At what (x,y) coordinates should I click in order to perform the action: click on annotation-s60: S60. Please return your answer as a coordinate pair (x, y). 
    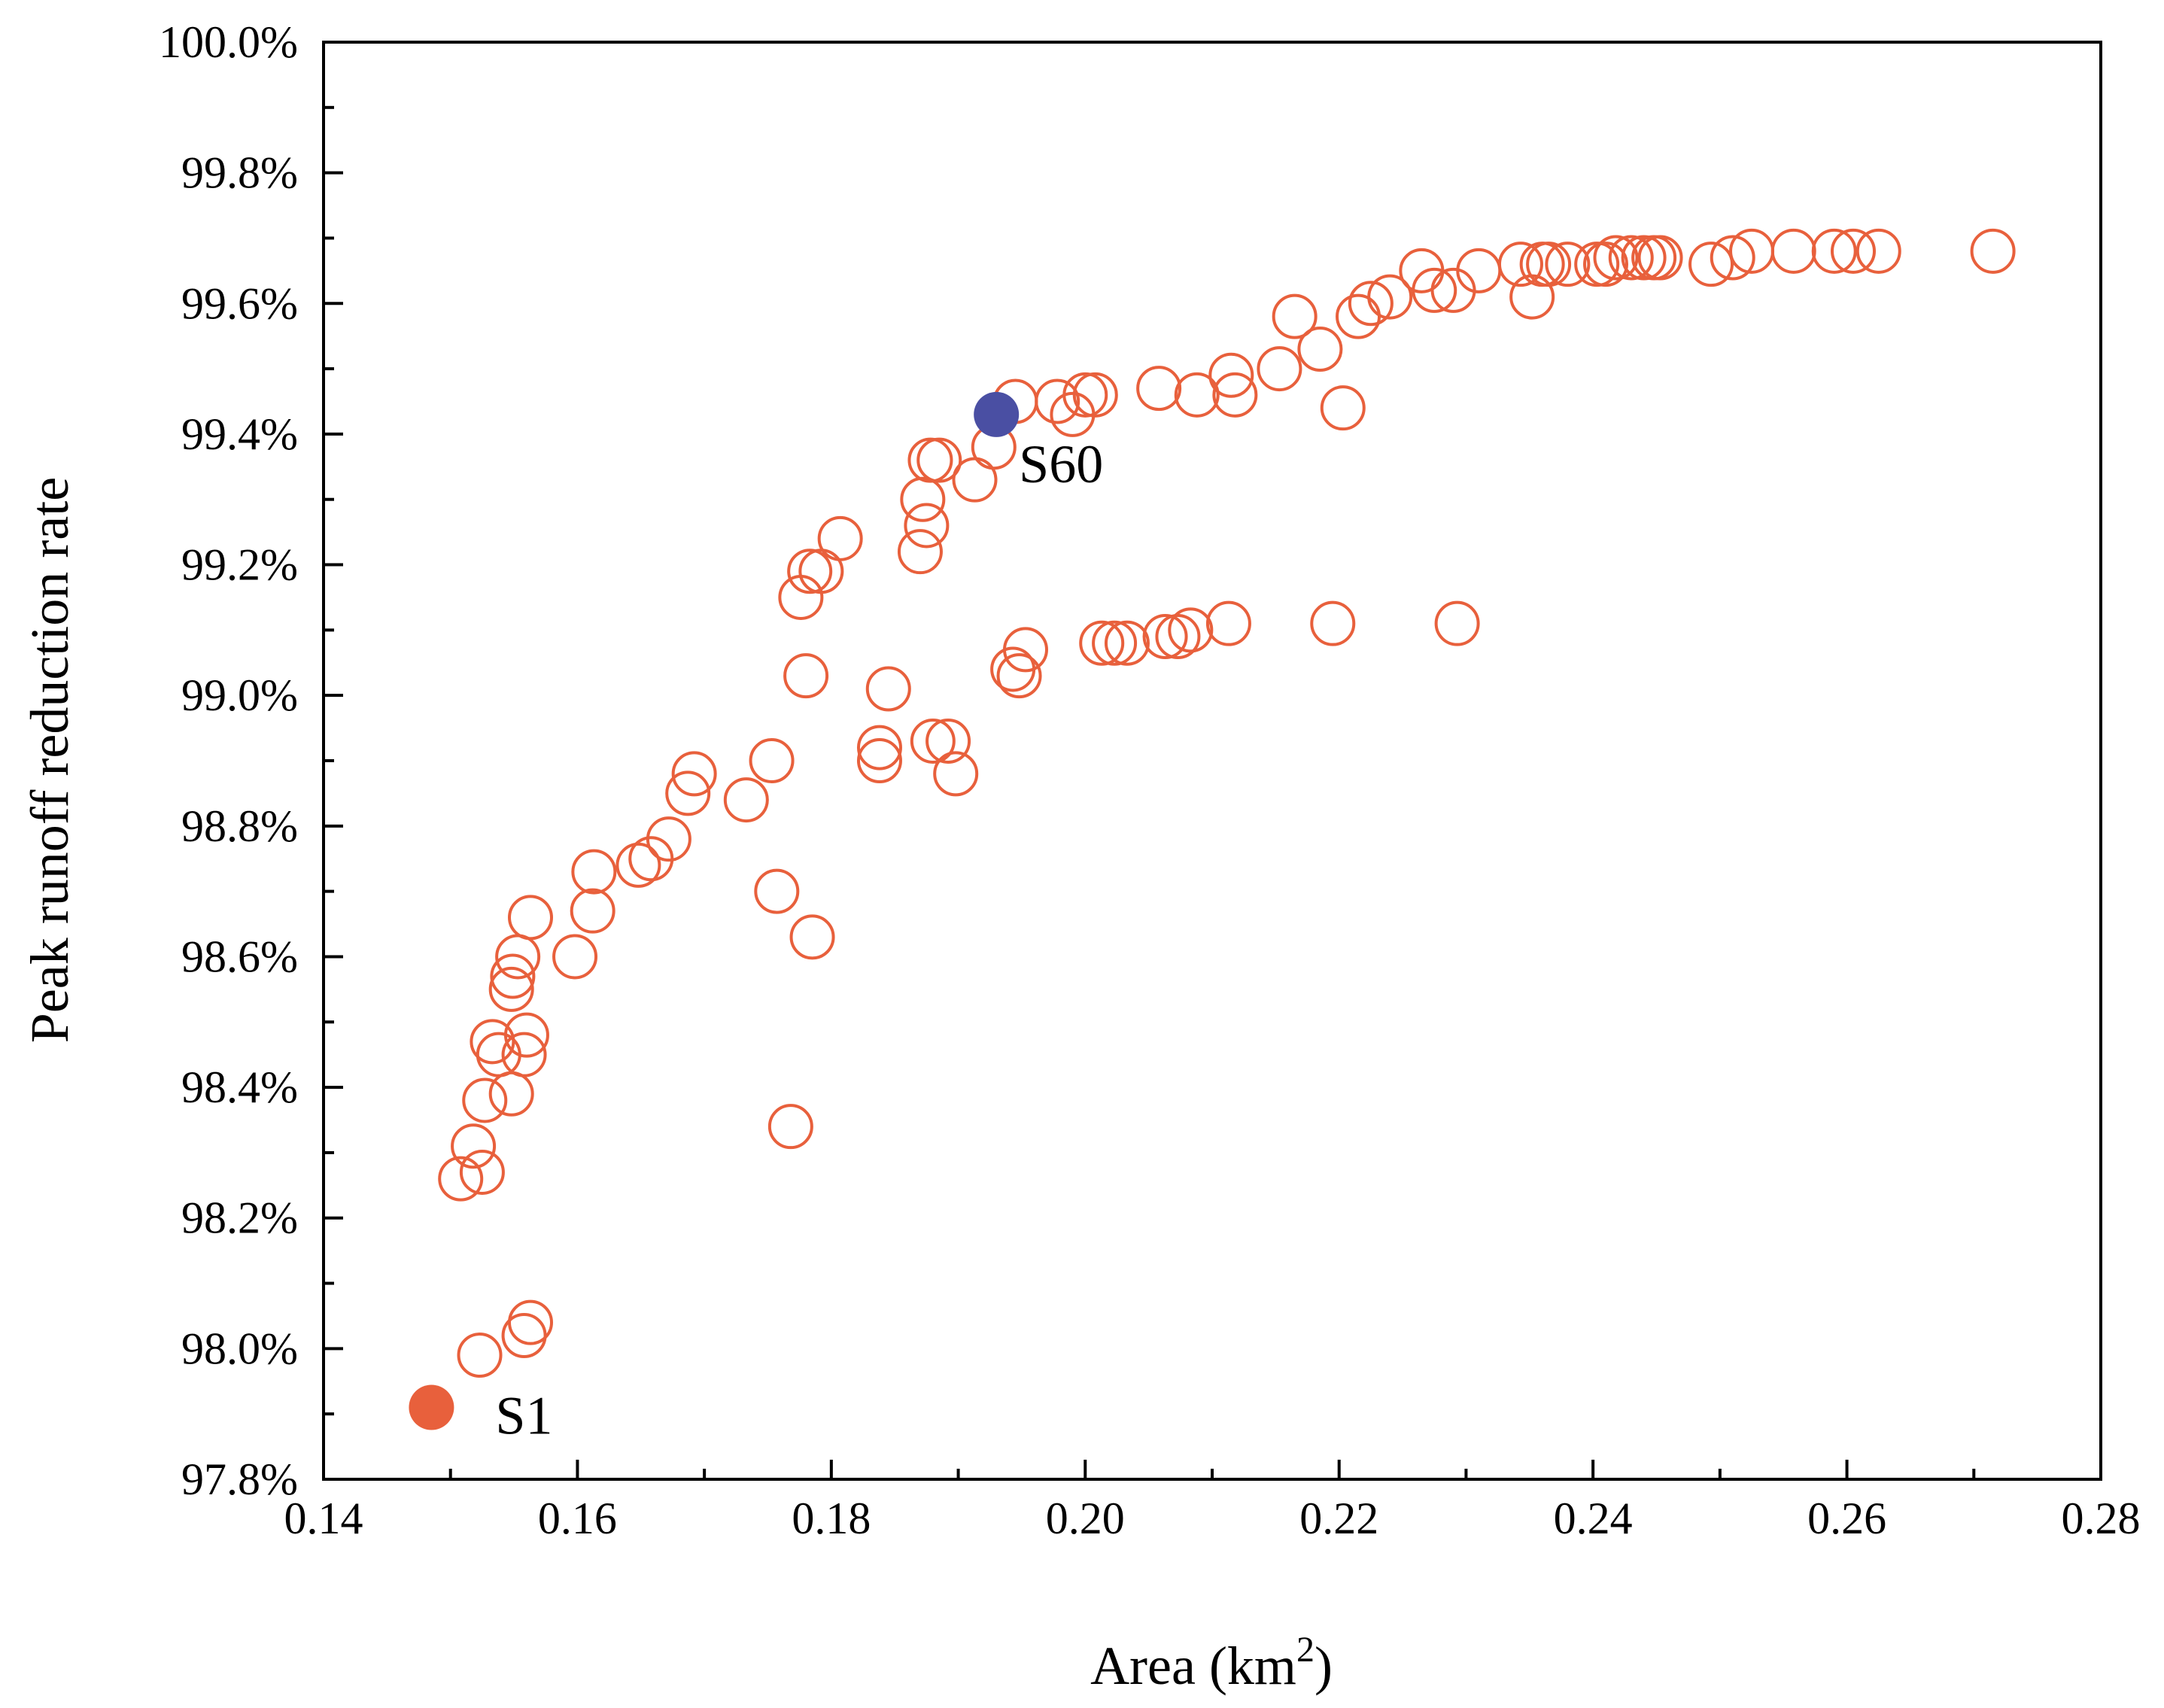
    Looking at the image, I should click on (1061, 464).